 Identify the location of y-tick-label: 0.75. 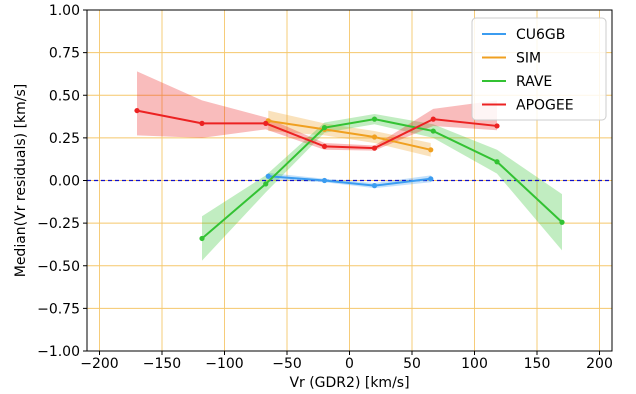
(64, 54).